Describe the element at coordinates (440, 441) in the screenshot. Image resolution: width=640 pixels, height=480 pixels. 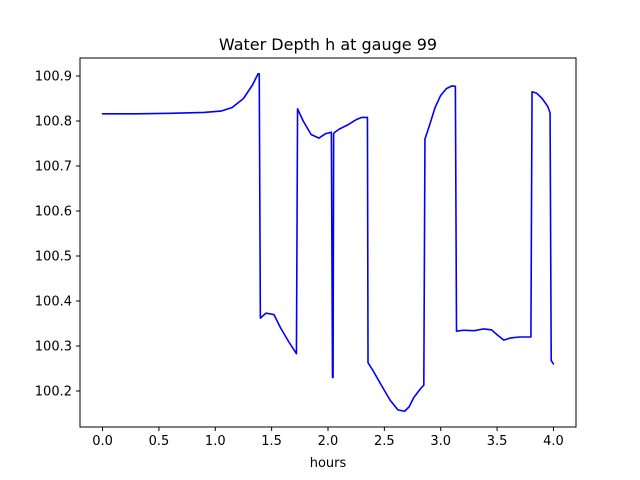
I see `x-tick-label: 3.0` at that location.